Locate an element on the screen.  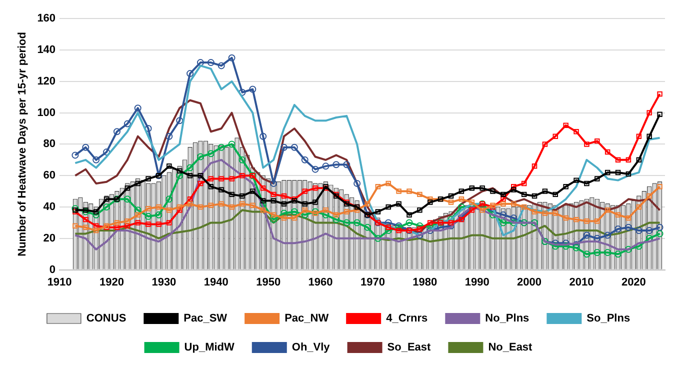
x-tick-label: 1930 is located at coordinates (164, 282).